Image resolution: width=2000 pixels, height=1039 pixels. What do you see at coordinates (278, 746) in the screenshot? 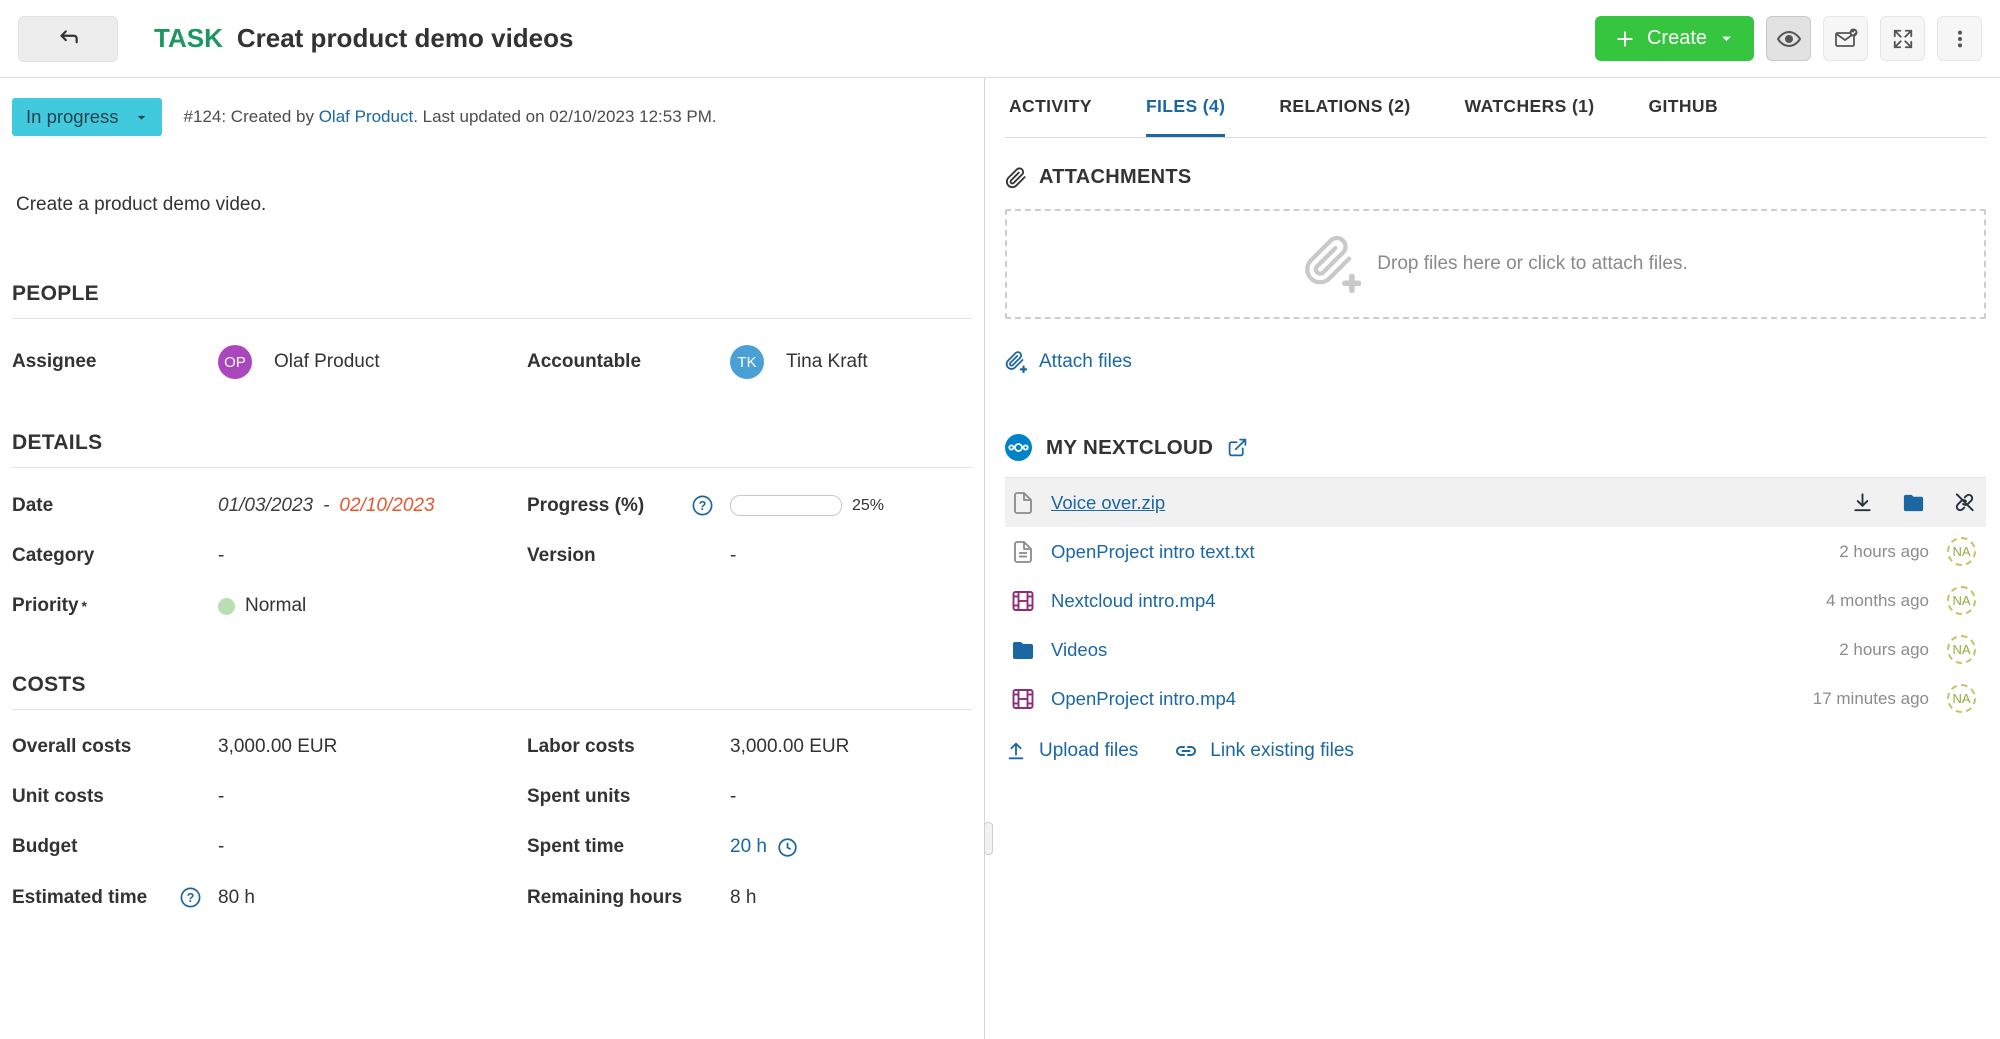
I see `overall-costs-value: 3,000.00 EUR` at bounding box center [278, 746].